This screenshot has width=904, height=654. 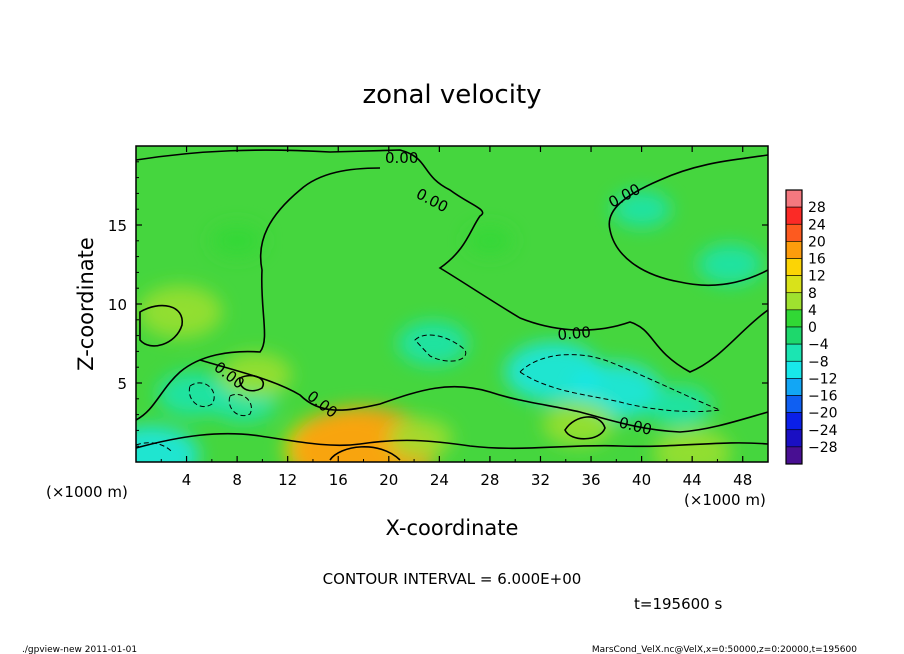 What do you see at coordinates (590, 480) in the screenshot?
I see `x-tick-label: 36` at bounding box center [590, 480].